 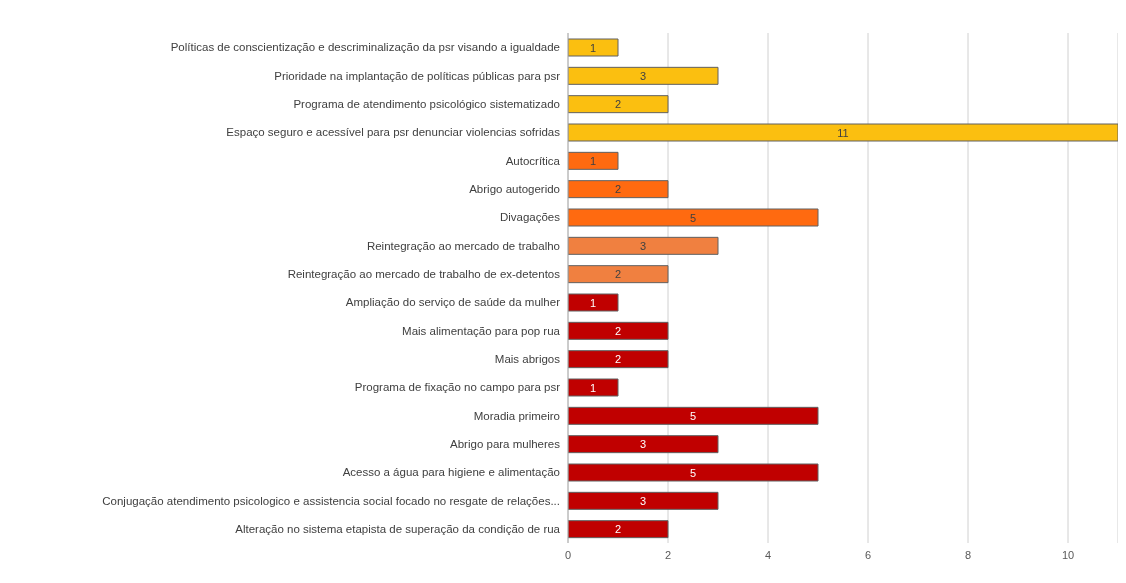 I want to click on y-tick-label: Alteração no sistema etapista de superação da condição de rua, so click(x=398, y=528).